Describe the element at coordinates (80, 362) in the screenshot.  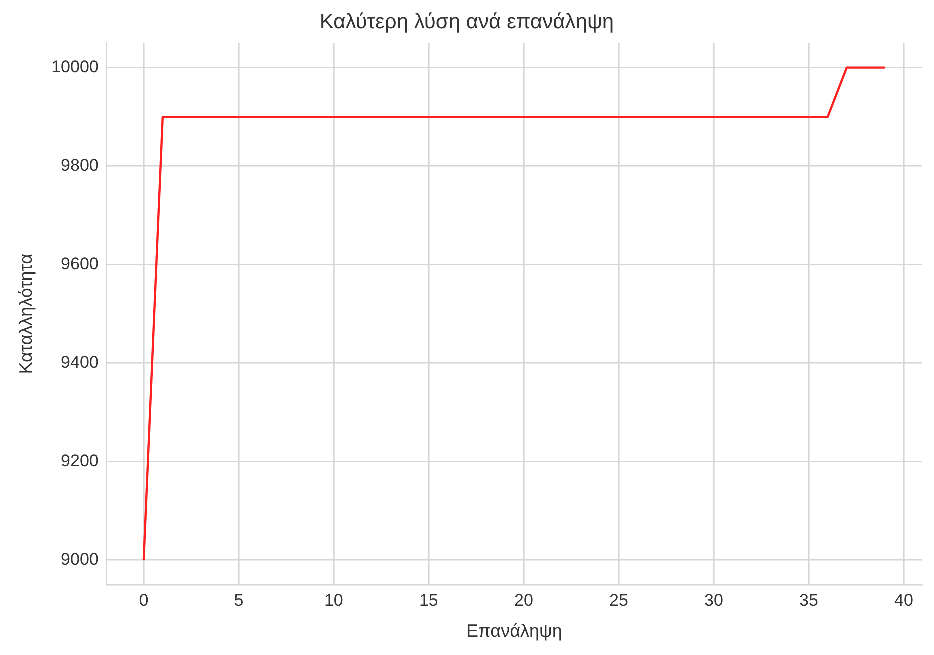
I see `y-tick-label: 9400` at that location.